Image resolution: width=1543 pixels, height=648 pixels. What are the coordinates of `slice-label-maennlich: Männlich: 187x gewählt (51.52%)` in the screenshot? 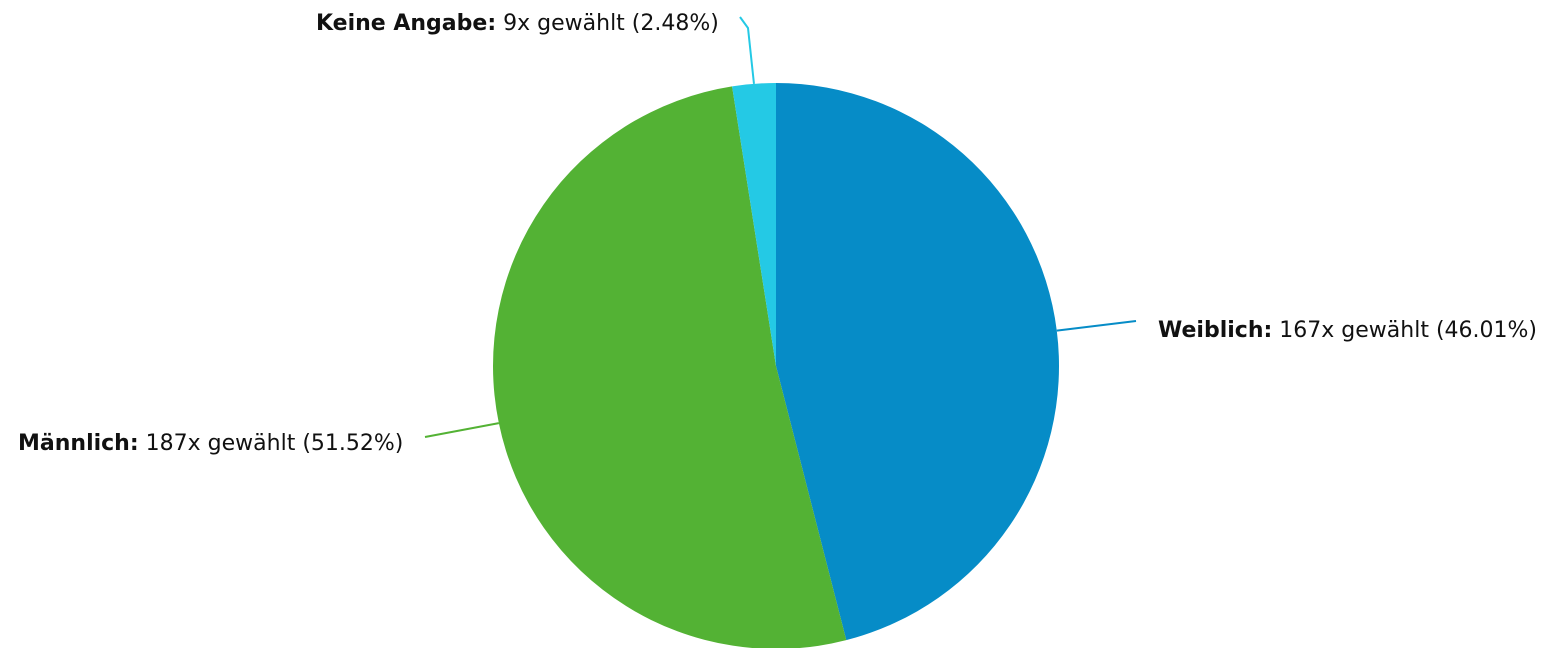 It's located at (211, 443).